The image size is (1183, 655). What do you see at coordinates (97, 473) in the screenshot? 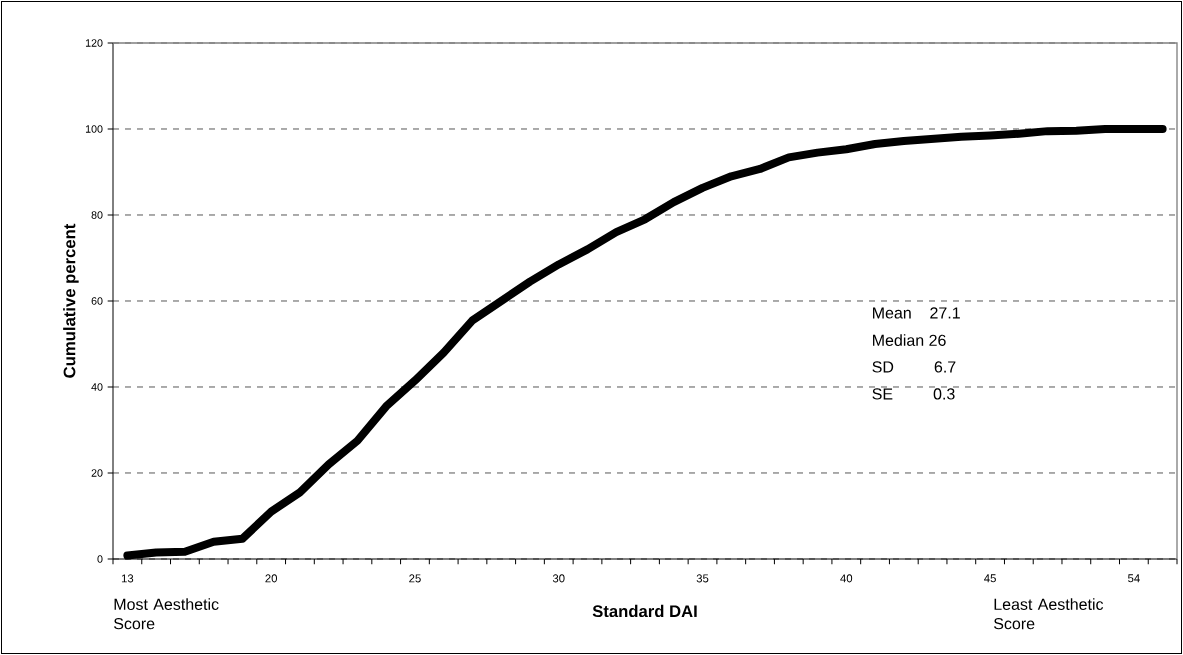
I see `y-tick-label: 20` at bounding box center [97, 473].